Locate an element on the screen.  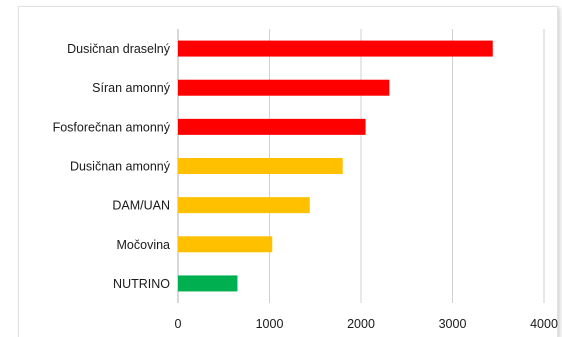
x-tick-label: 0 is located at coordinates (178, 324).